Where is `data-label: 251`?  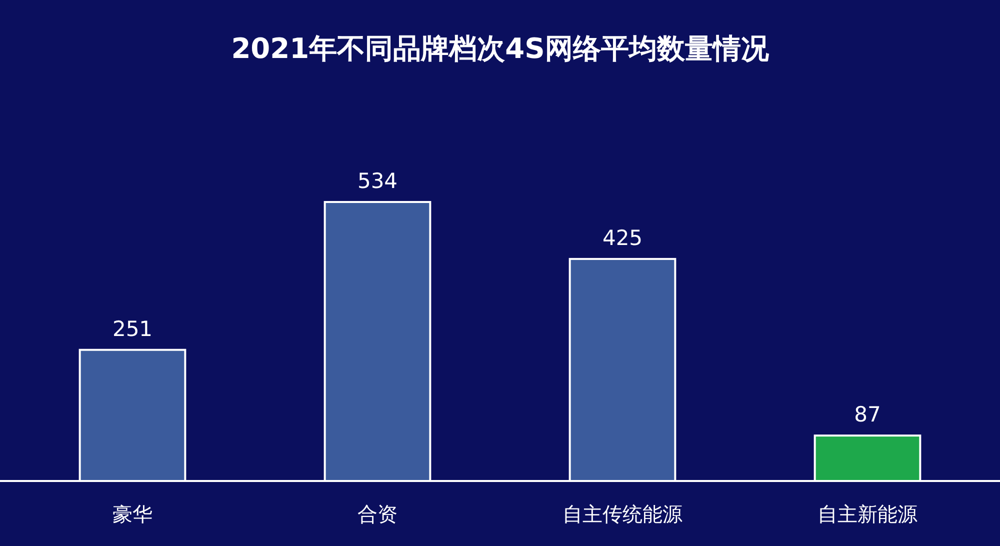
data-label: 251 is located at coordinates (132, 328).